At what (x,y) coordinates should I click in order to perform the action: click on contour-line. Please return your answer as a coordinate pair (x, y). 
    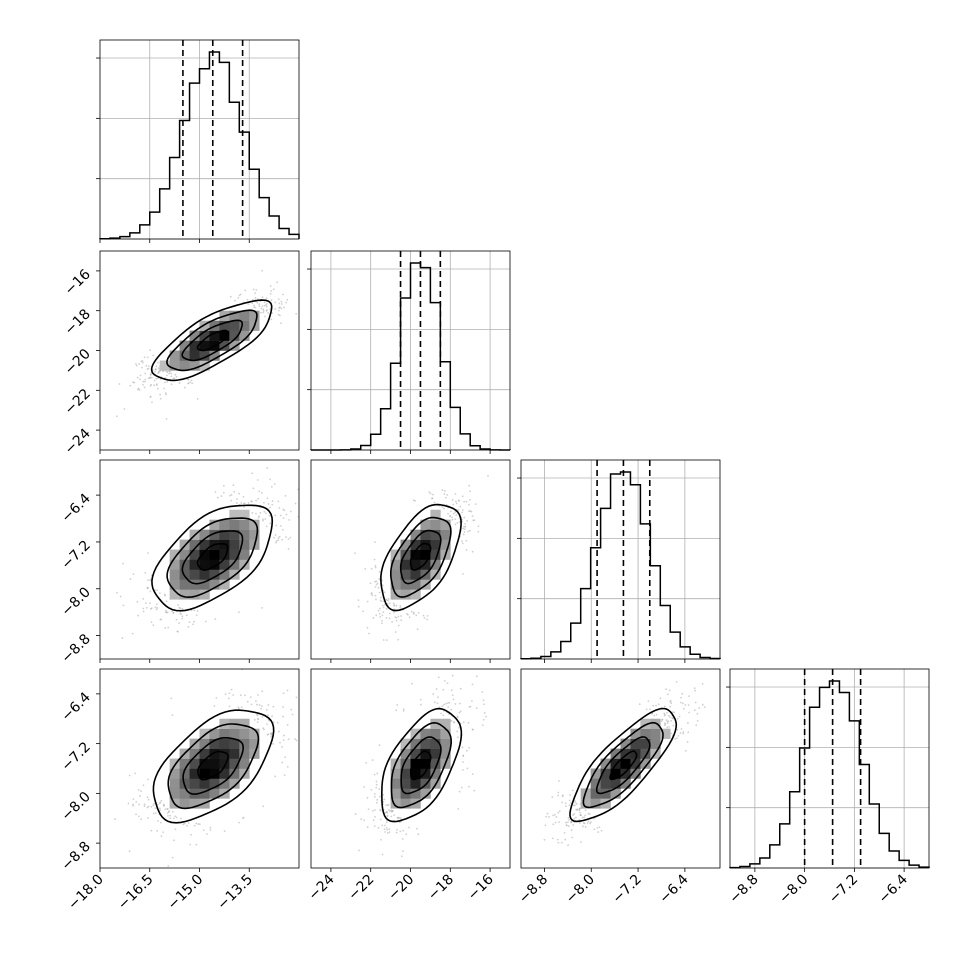
    Looking at the image, I should click on (421, 557).